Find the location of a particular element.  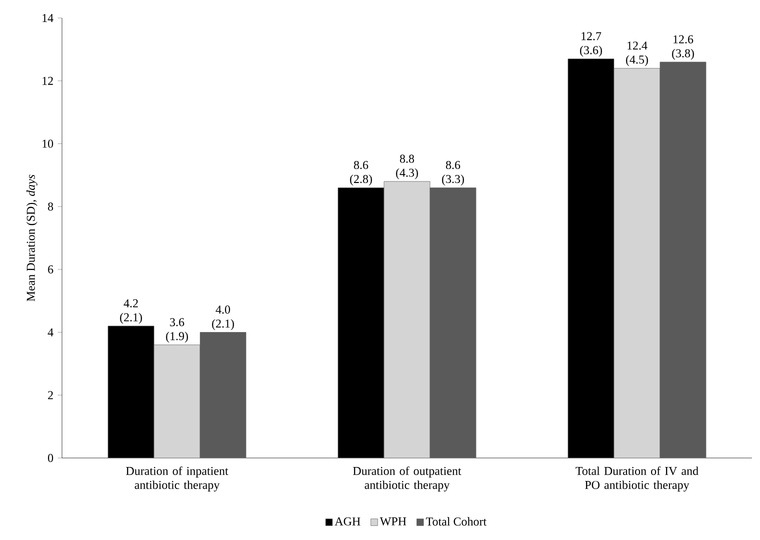

data-label: 12.4 (4.5) is located at coordinates (637, 54).